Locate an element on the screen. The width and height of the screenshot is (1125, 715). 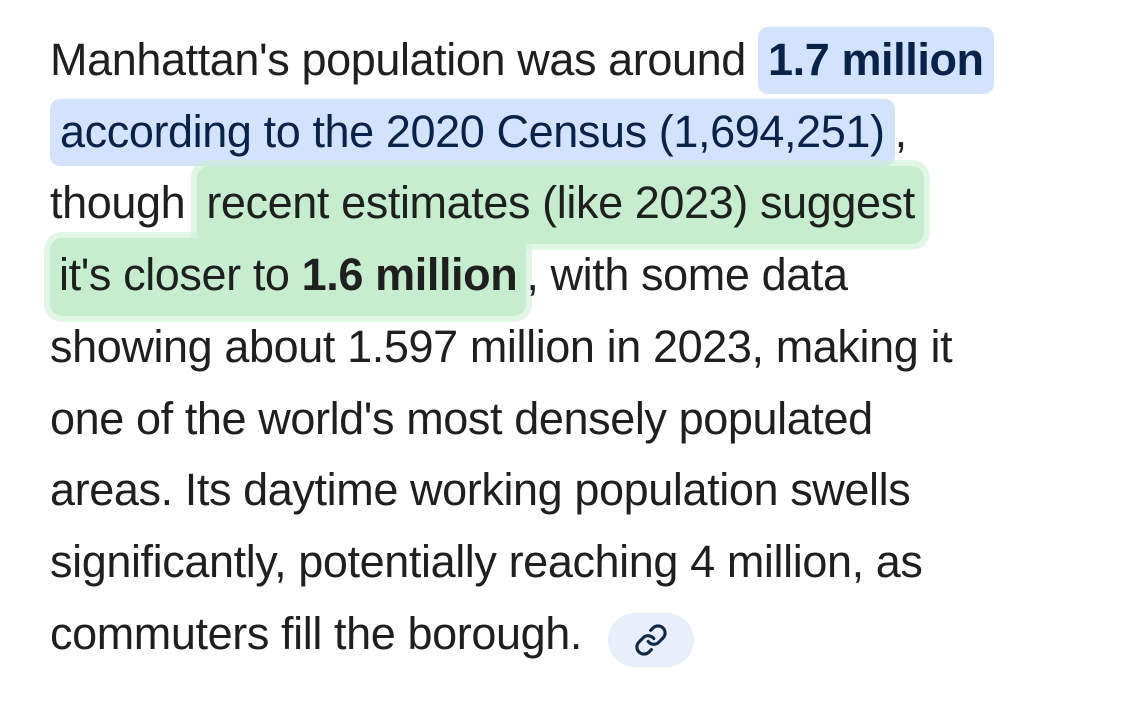
marker-highlight: it's closer to 1.6 million is located at coordinates (288, 277).